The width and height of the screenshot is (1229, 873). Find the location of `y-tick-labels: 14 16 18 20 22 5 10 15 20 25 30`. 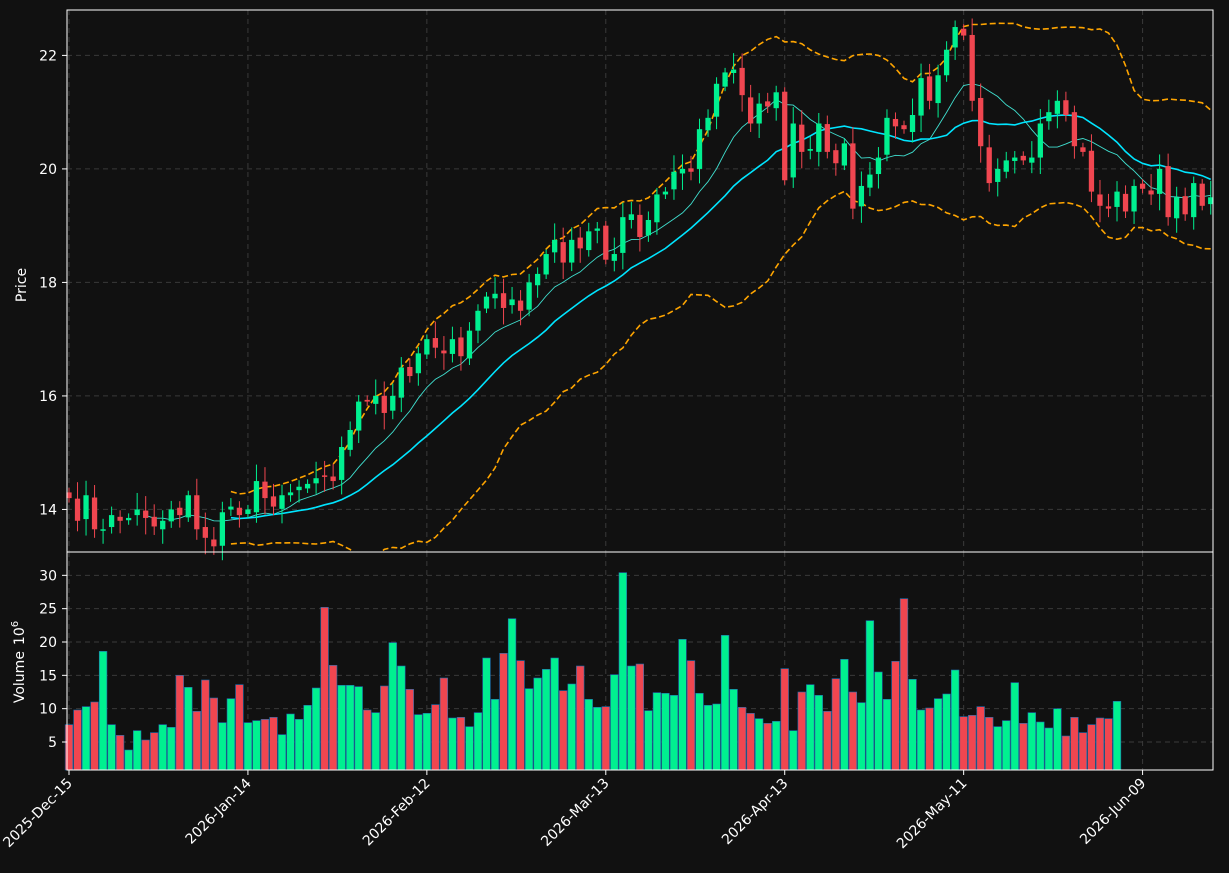

y-tick-labels: 14 16 18 20 22 5 10 15 20 25 30 is located at coordinates (53, 399).